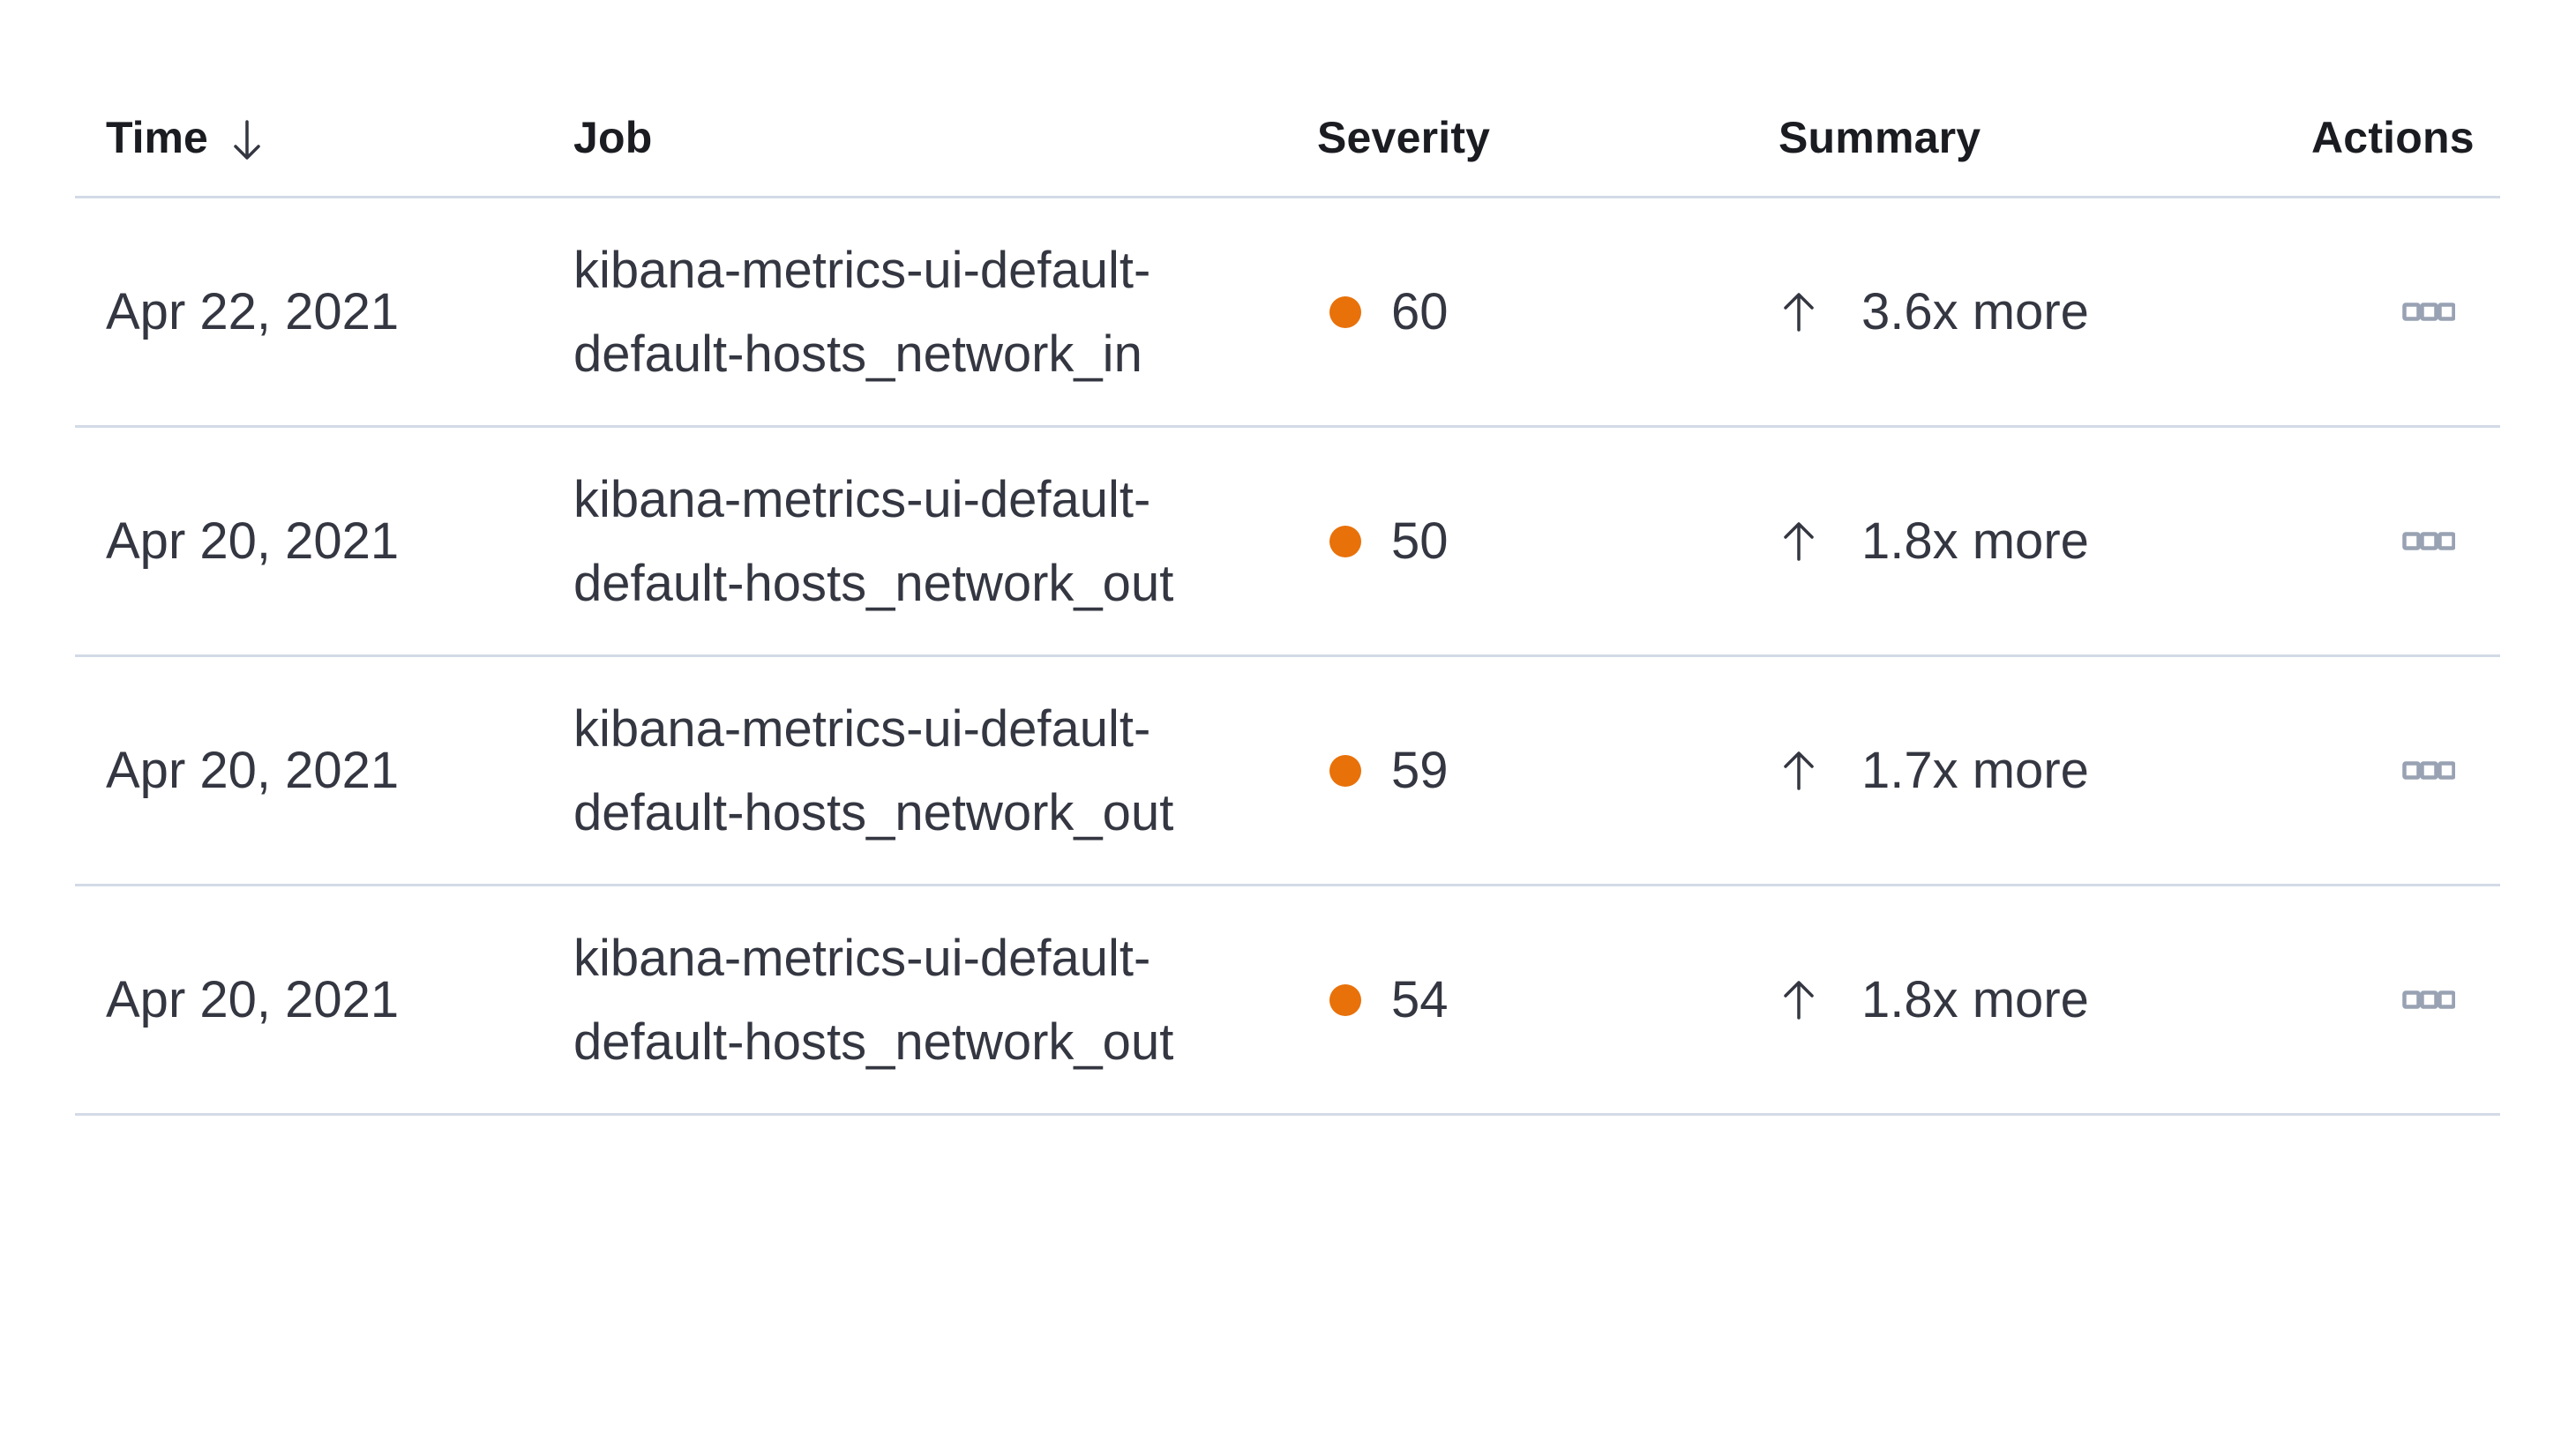  Describe the element at coordinates (253, 311) in the screenshot. I see `time-cell: Apr 22, 2021` at that location.